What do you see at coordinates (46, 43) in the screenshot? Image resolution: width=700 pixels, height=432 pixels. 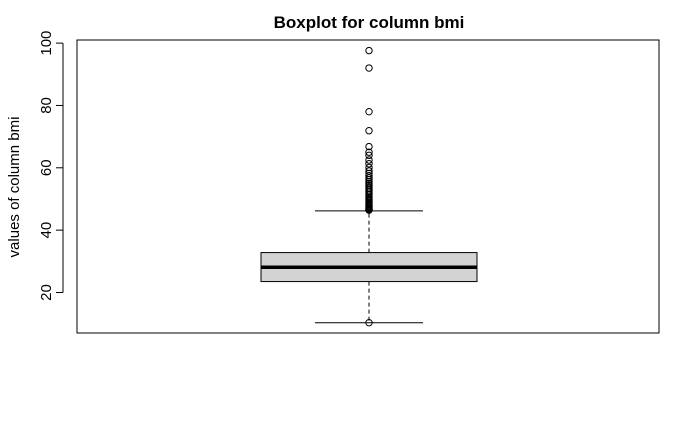 I see `y-tick-label: 100` at bounding box center [46, 43].